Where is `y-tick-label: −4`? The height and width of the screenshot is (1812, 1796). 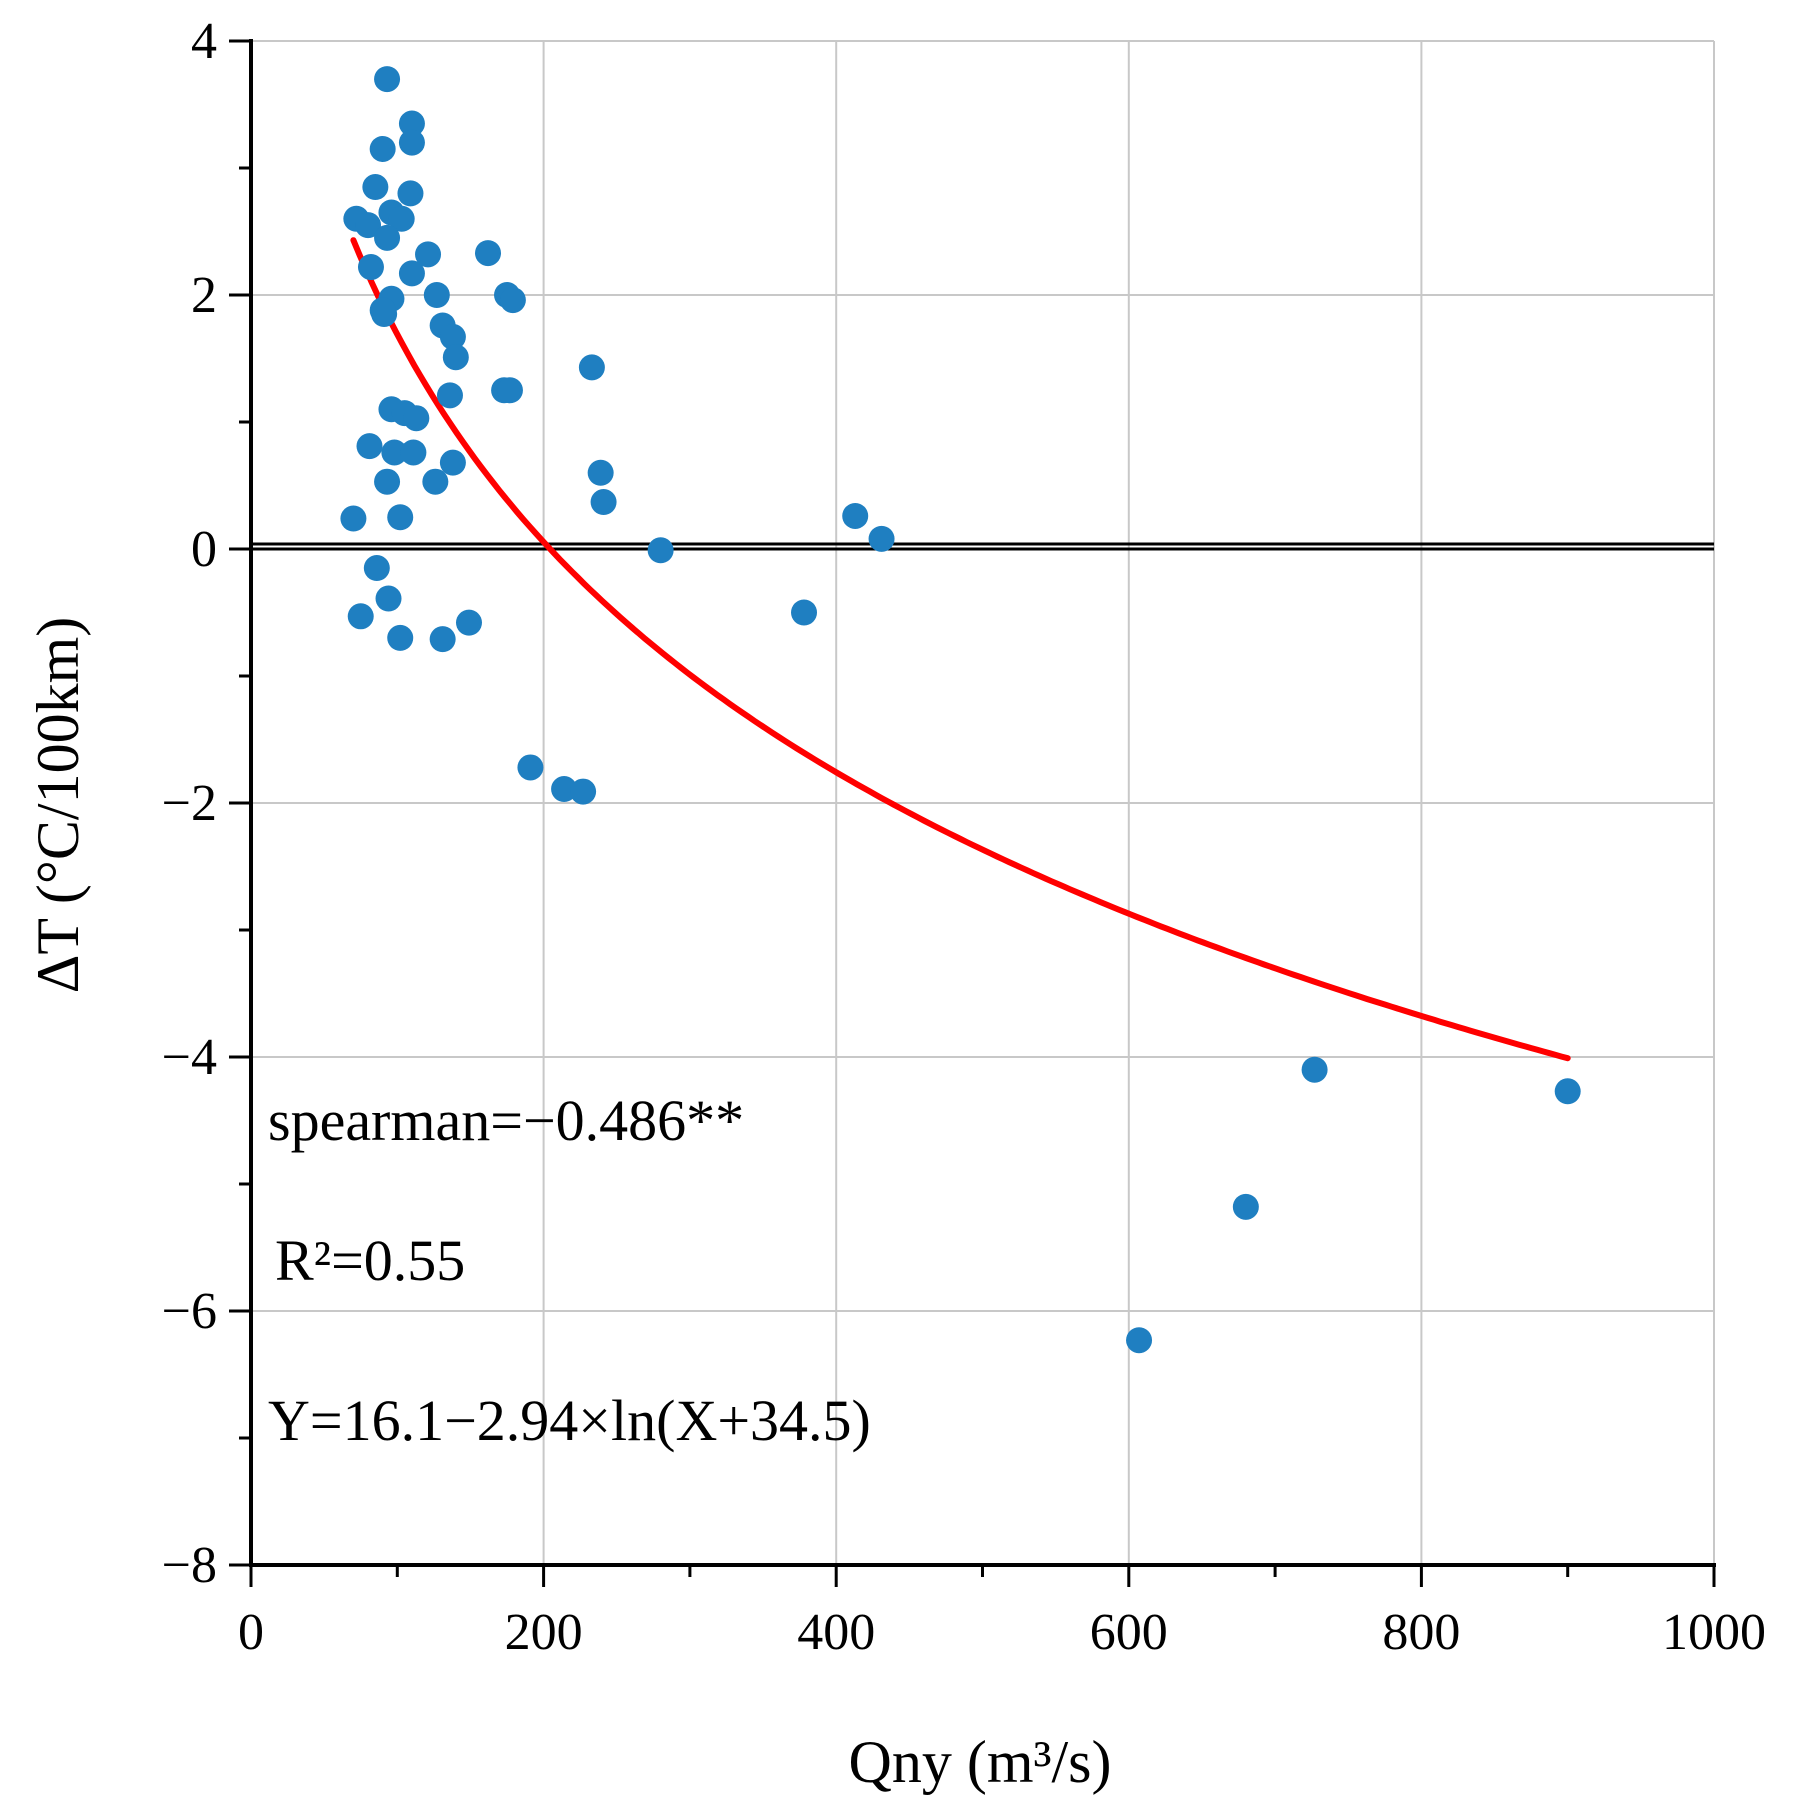 y-tick-label: −4 is located at coordinates (189, 1057).